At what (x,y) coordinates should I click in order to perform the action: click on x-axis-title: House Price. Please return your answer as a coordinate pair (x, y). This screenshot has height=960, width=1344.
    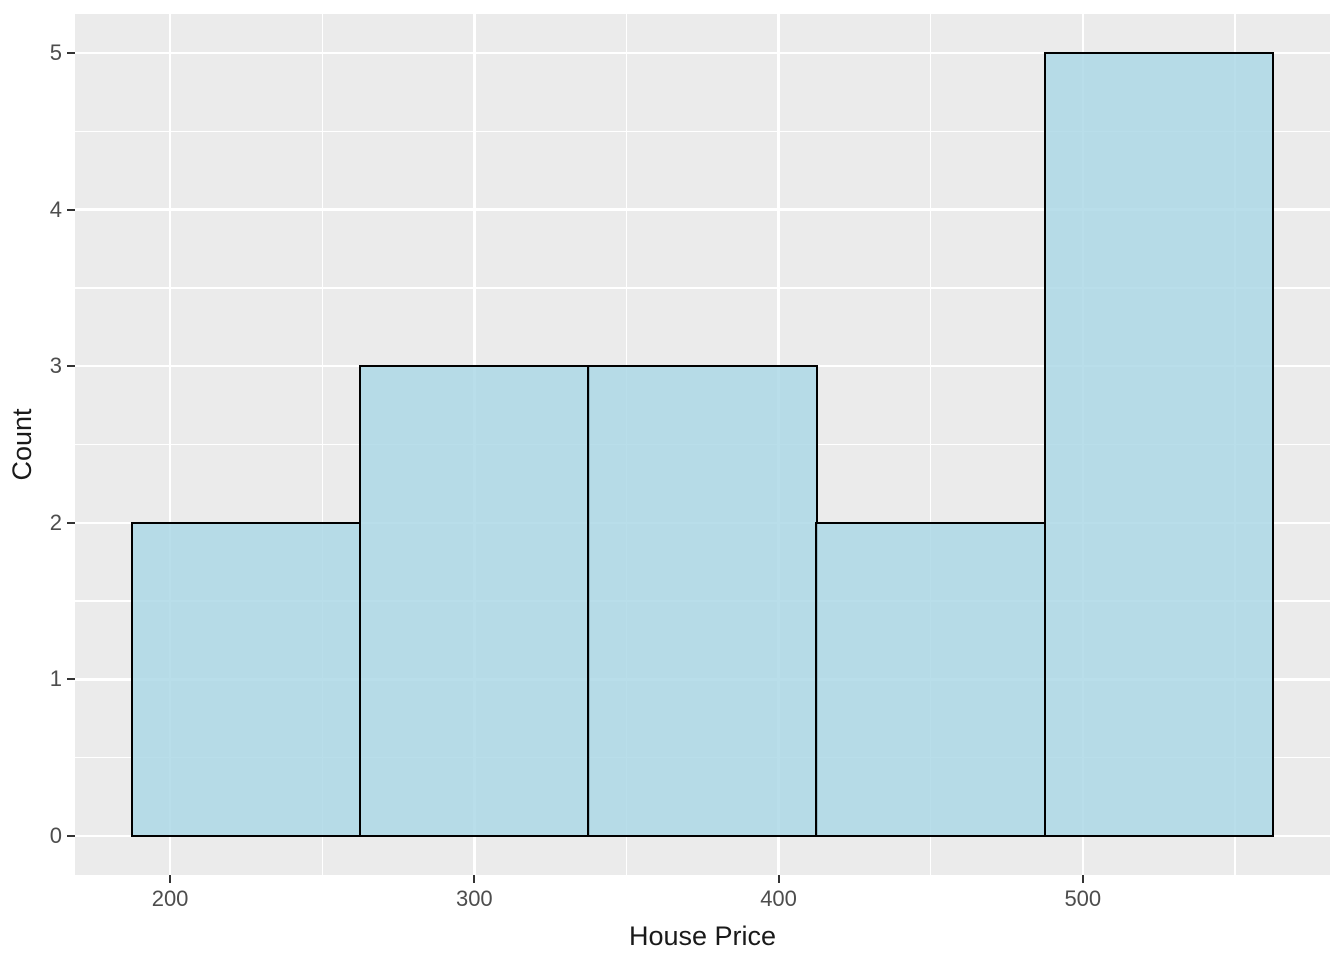
    Looking at the image, I should click on (702, 936).